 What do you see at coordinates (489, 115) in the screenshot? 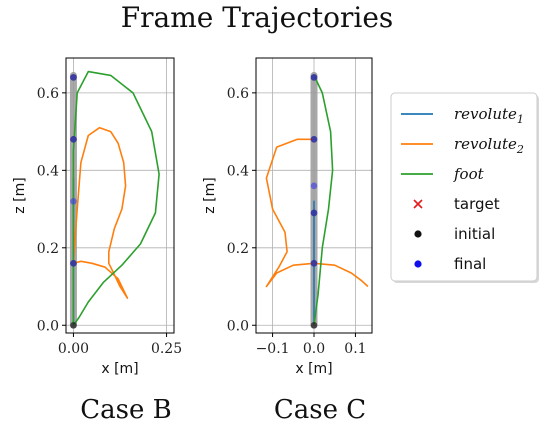
I see `legend-label: revolute1` at bounding box center [489, 115].